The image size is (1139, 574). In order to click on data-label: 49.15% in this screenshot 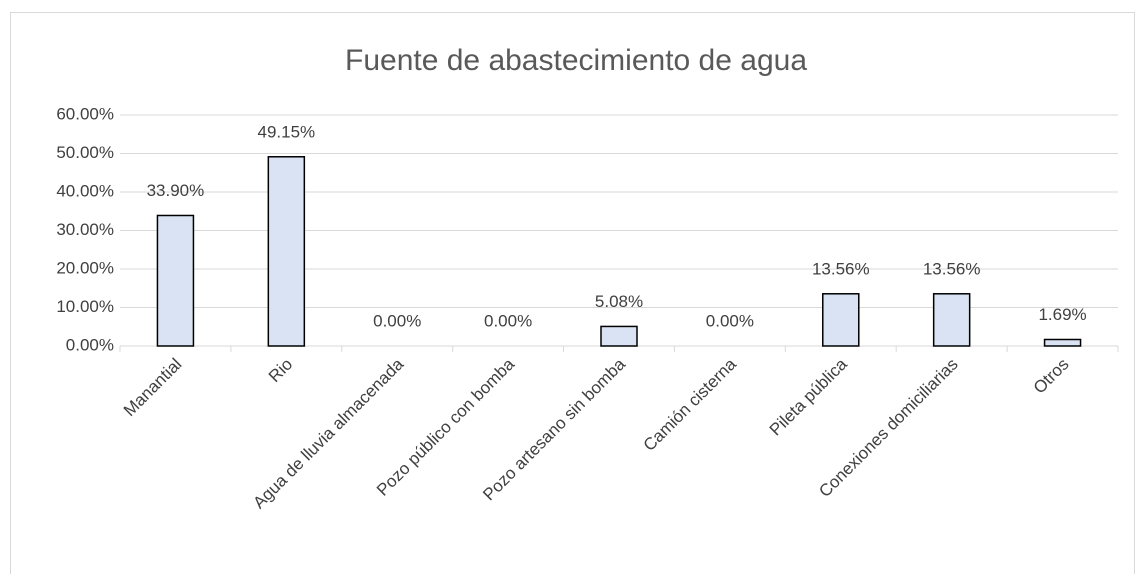, I will do `click(286, 131)`.